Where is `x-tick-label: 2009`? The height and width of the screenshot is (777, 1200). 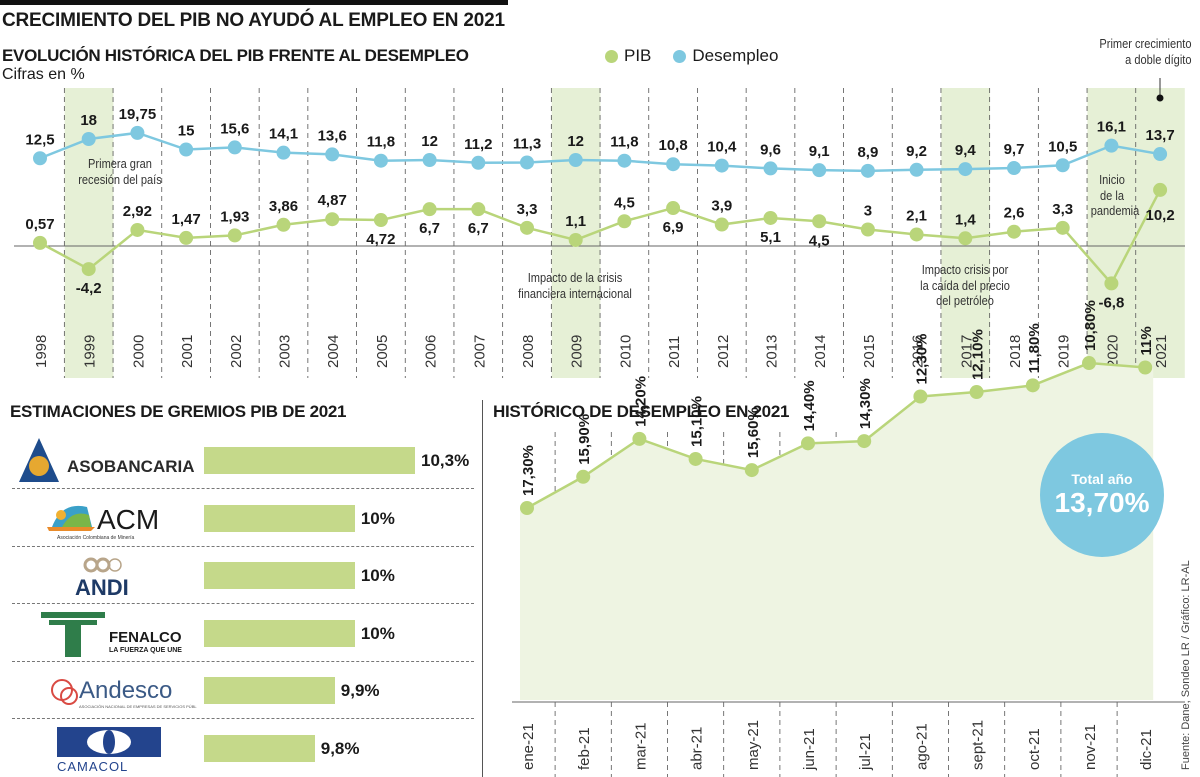
x-tick-label: 2009 is located at coordinates (577, 351).